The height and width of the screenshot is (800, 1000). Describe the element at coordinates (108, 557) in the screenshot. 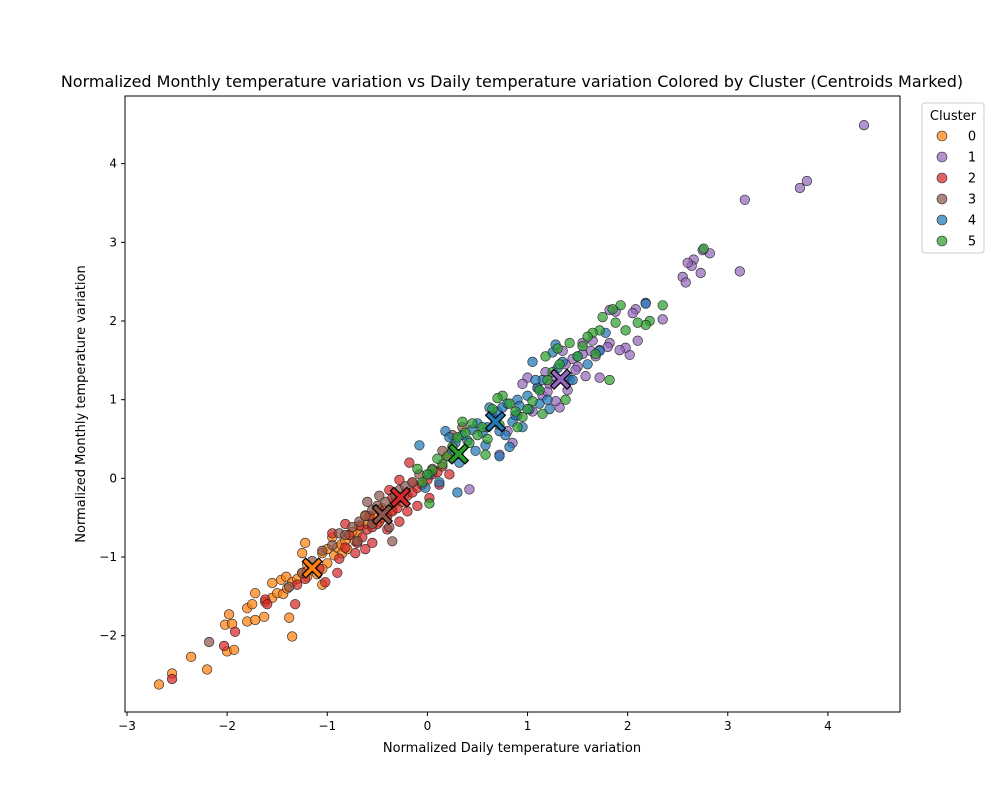

I see `y-tick-label: −1` at that location.